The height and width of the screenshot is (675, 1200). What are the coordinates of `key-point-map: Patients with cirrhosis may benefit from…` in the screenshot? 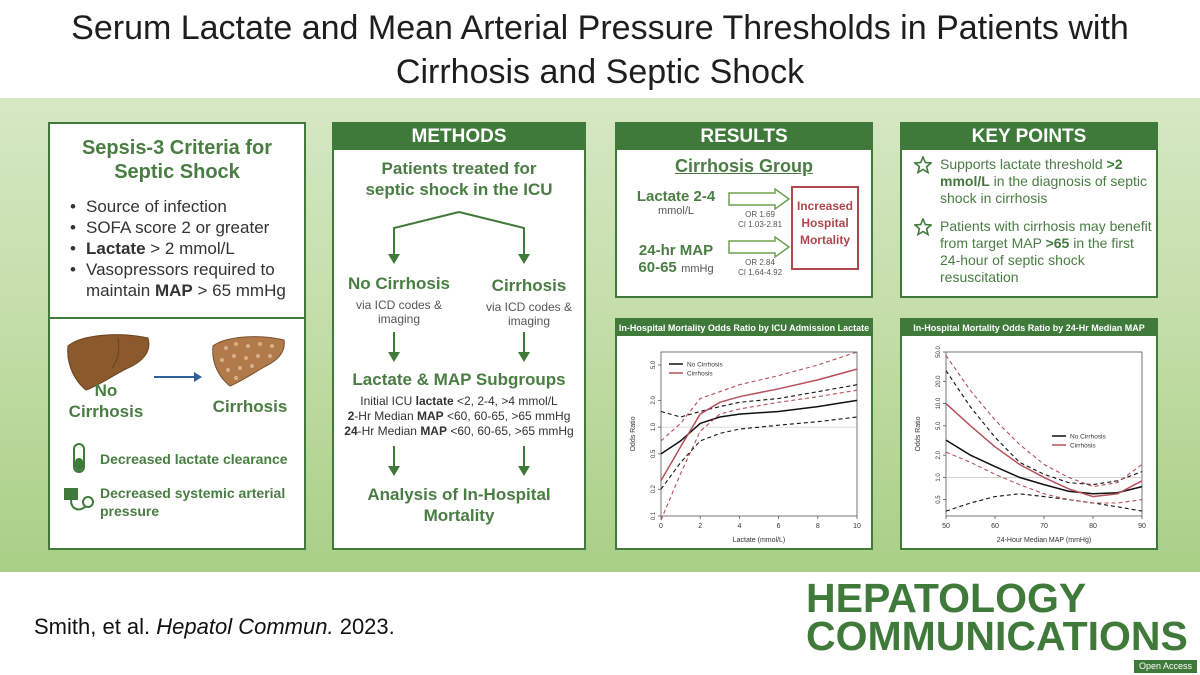 It's located at (1046, 251).